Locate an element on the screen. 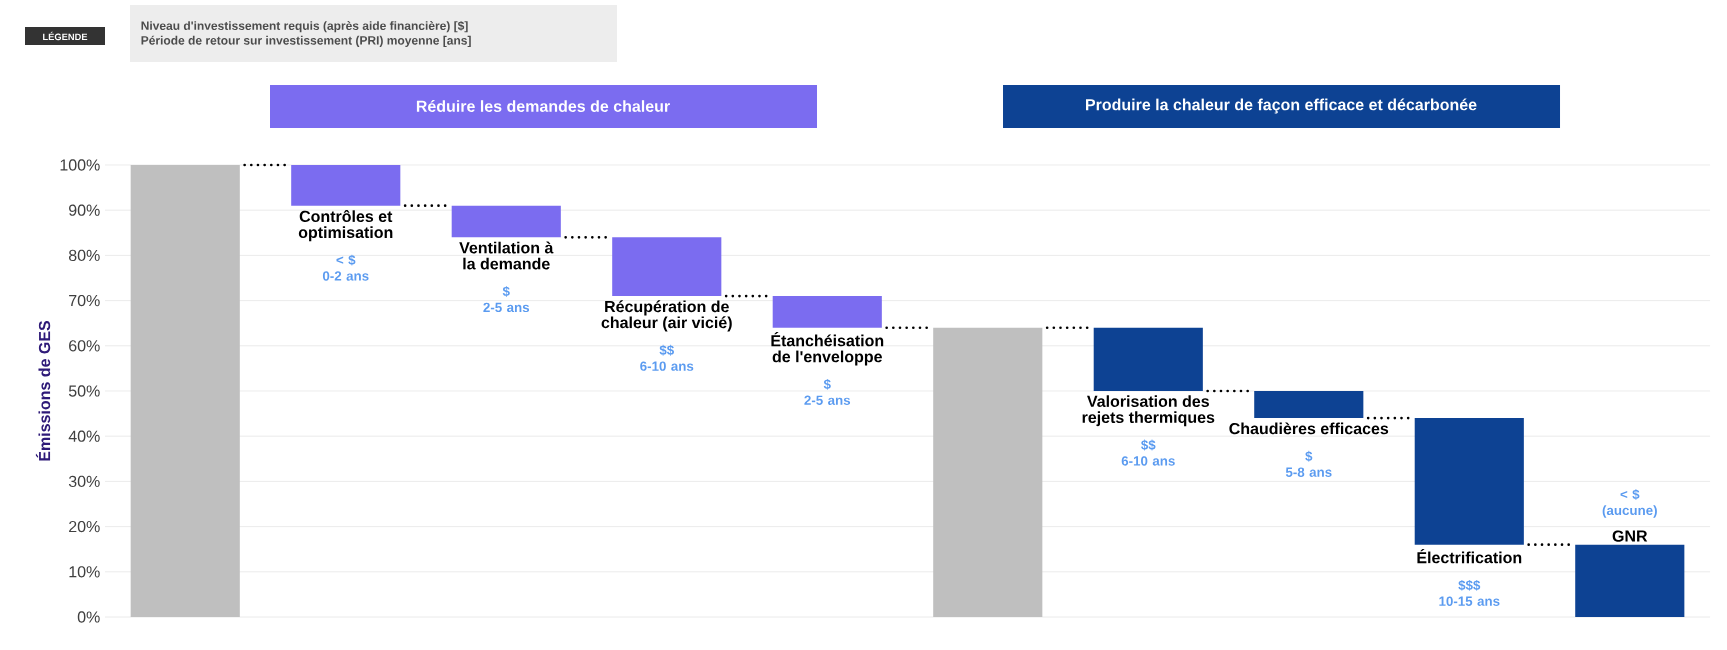 The image size is (1727, 650). y-tick-label: 10% is located at coordinates (84, 572).